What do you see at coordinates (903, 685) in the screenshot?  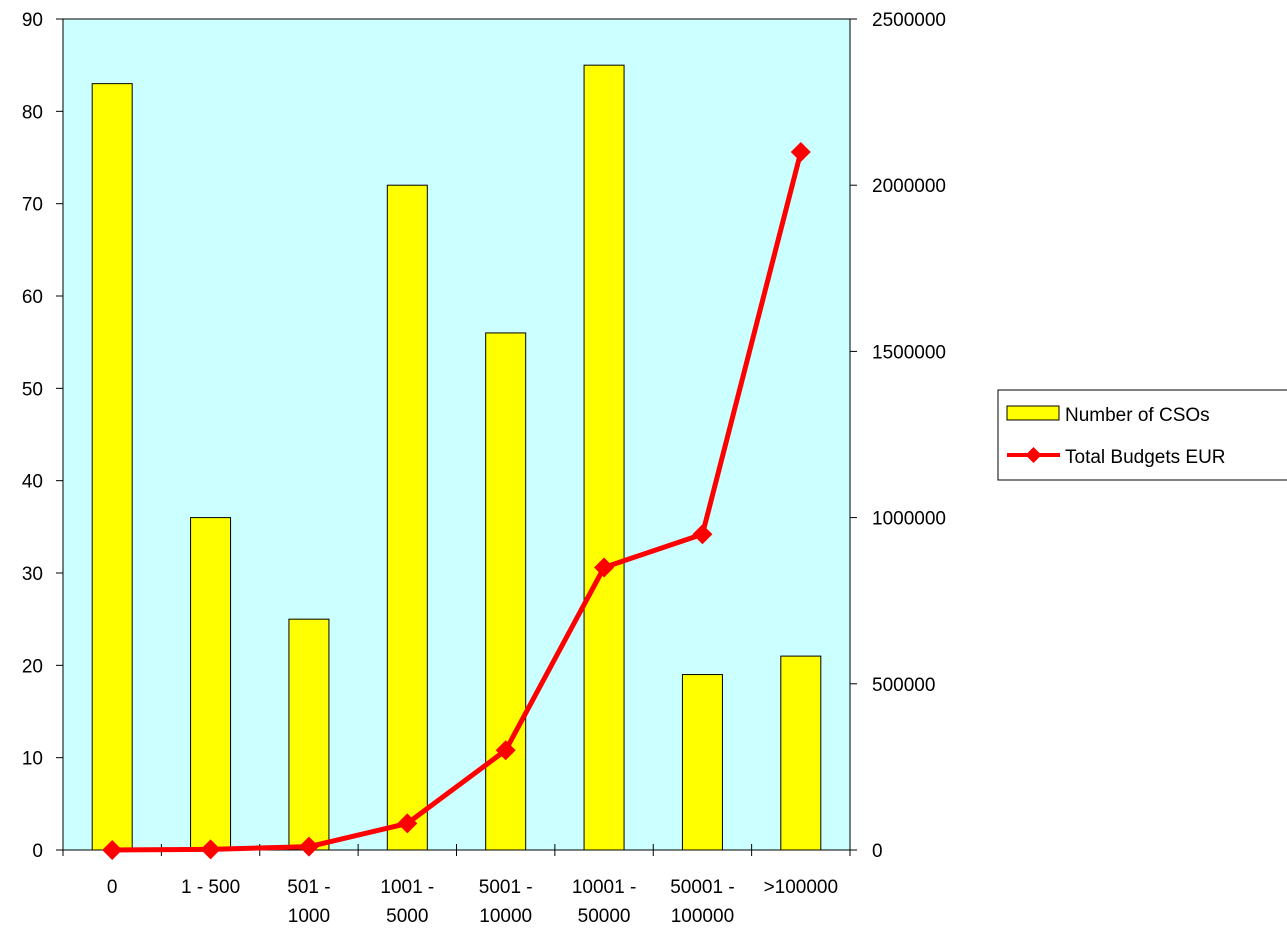 I see `right-tick-label: 500000` at bounding box center [903, 685].